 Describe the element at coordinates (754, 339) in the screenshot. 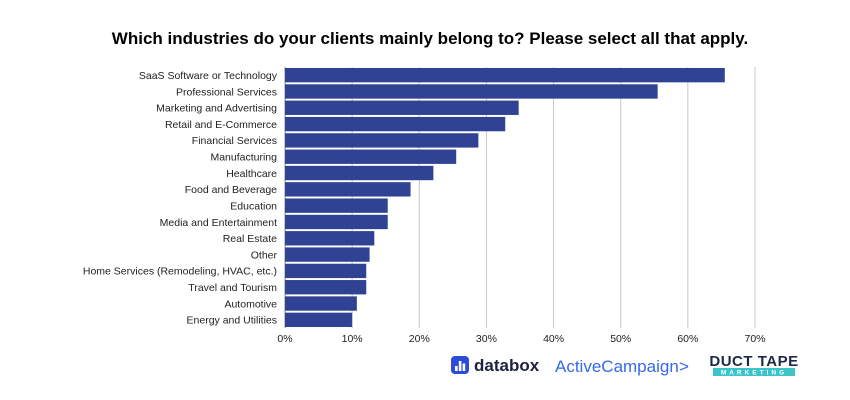

I see `x-tick-label: 70%` at that location.